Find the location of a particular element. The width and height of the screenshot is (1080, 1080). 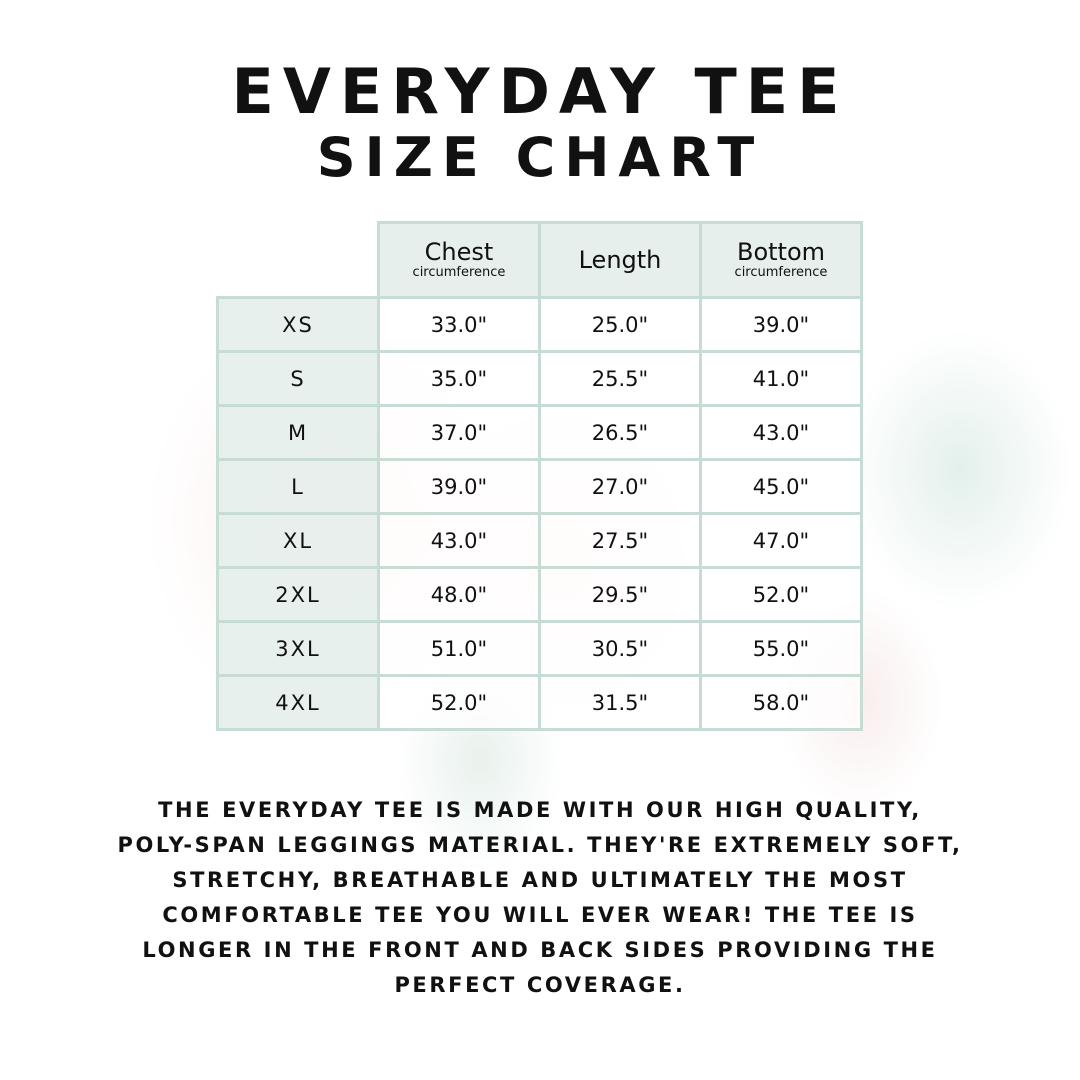

header-chest: Chest circumference is located at coordinates (459, 260).